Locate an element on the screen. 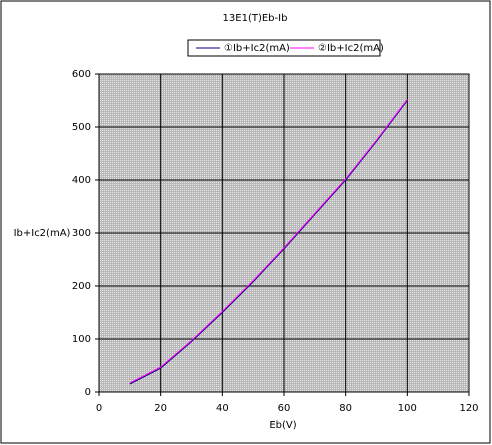 This screenshot has width=492, height=445. legend is located at coordinates (284, 48).